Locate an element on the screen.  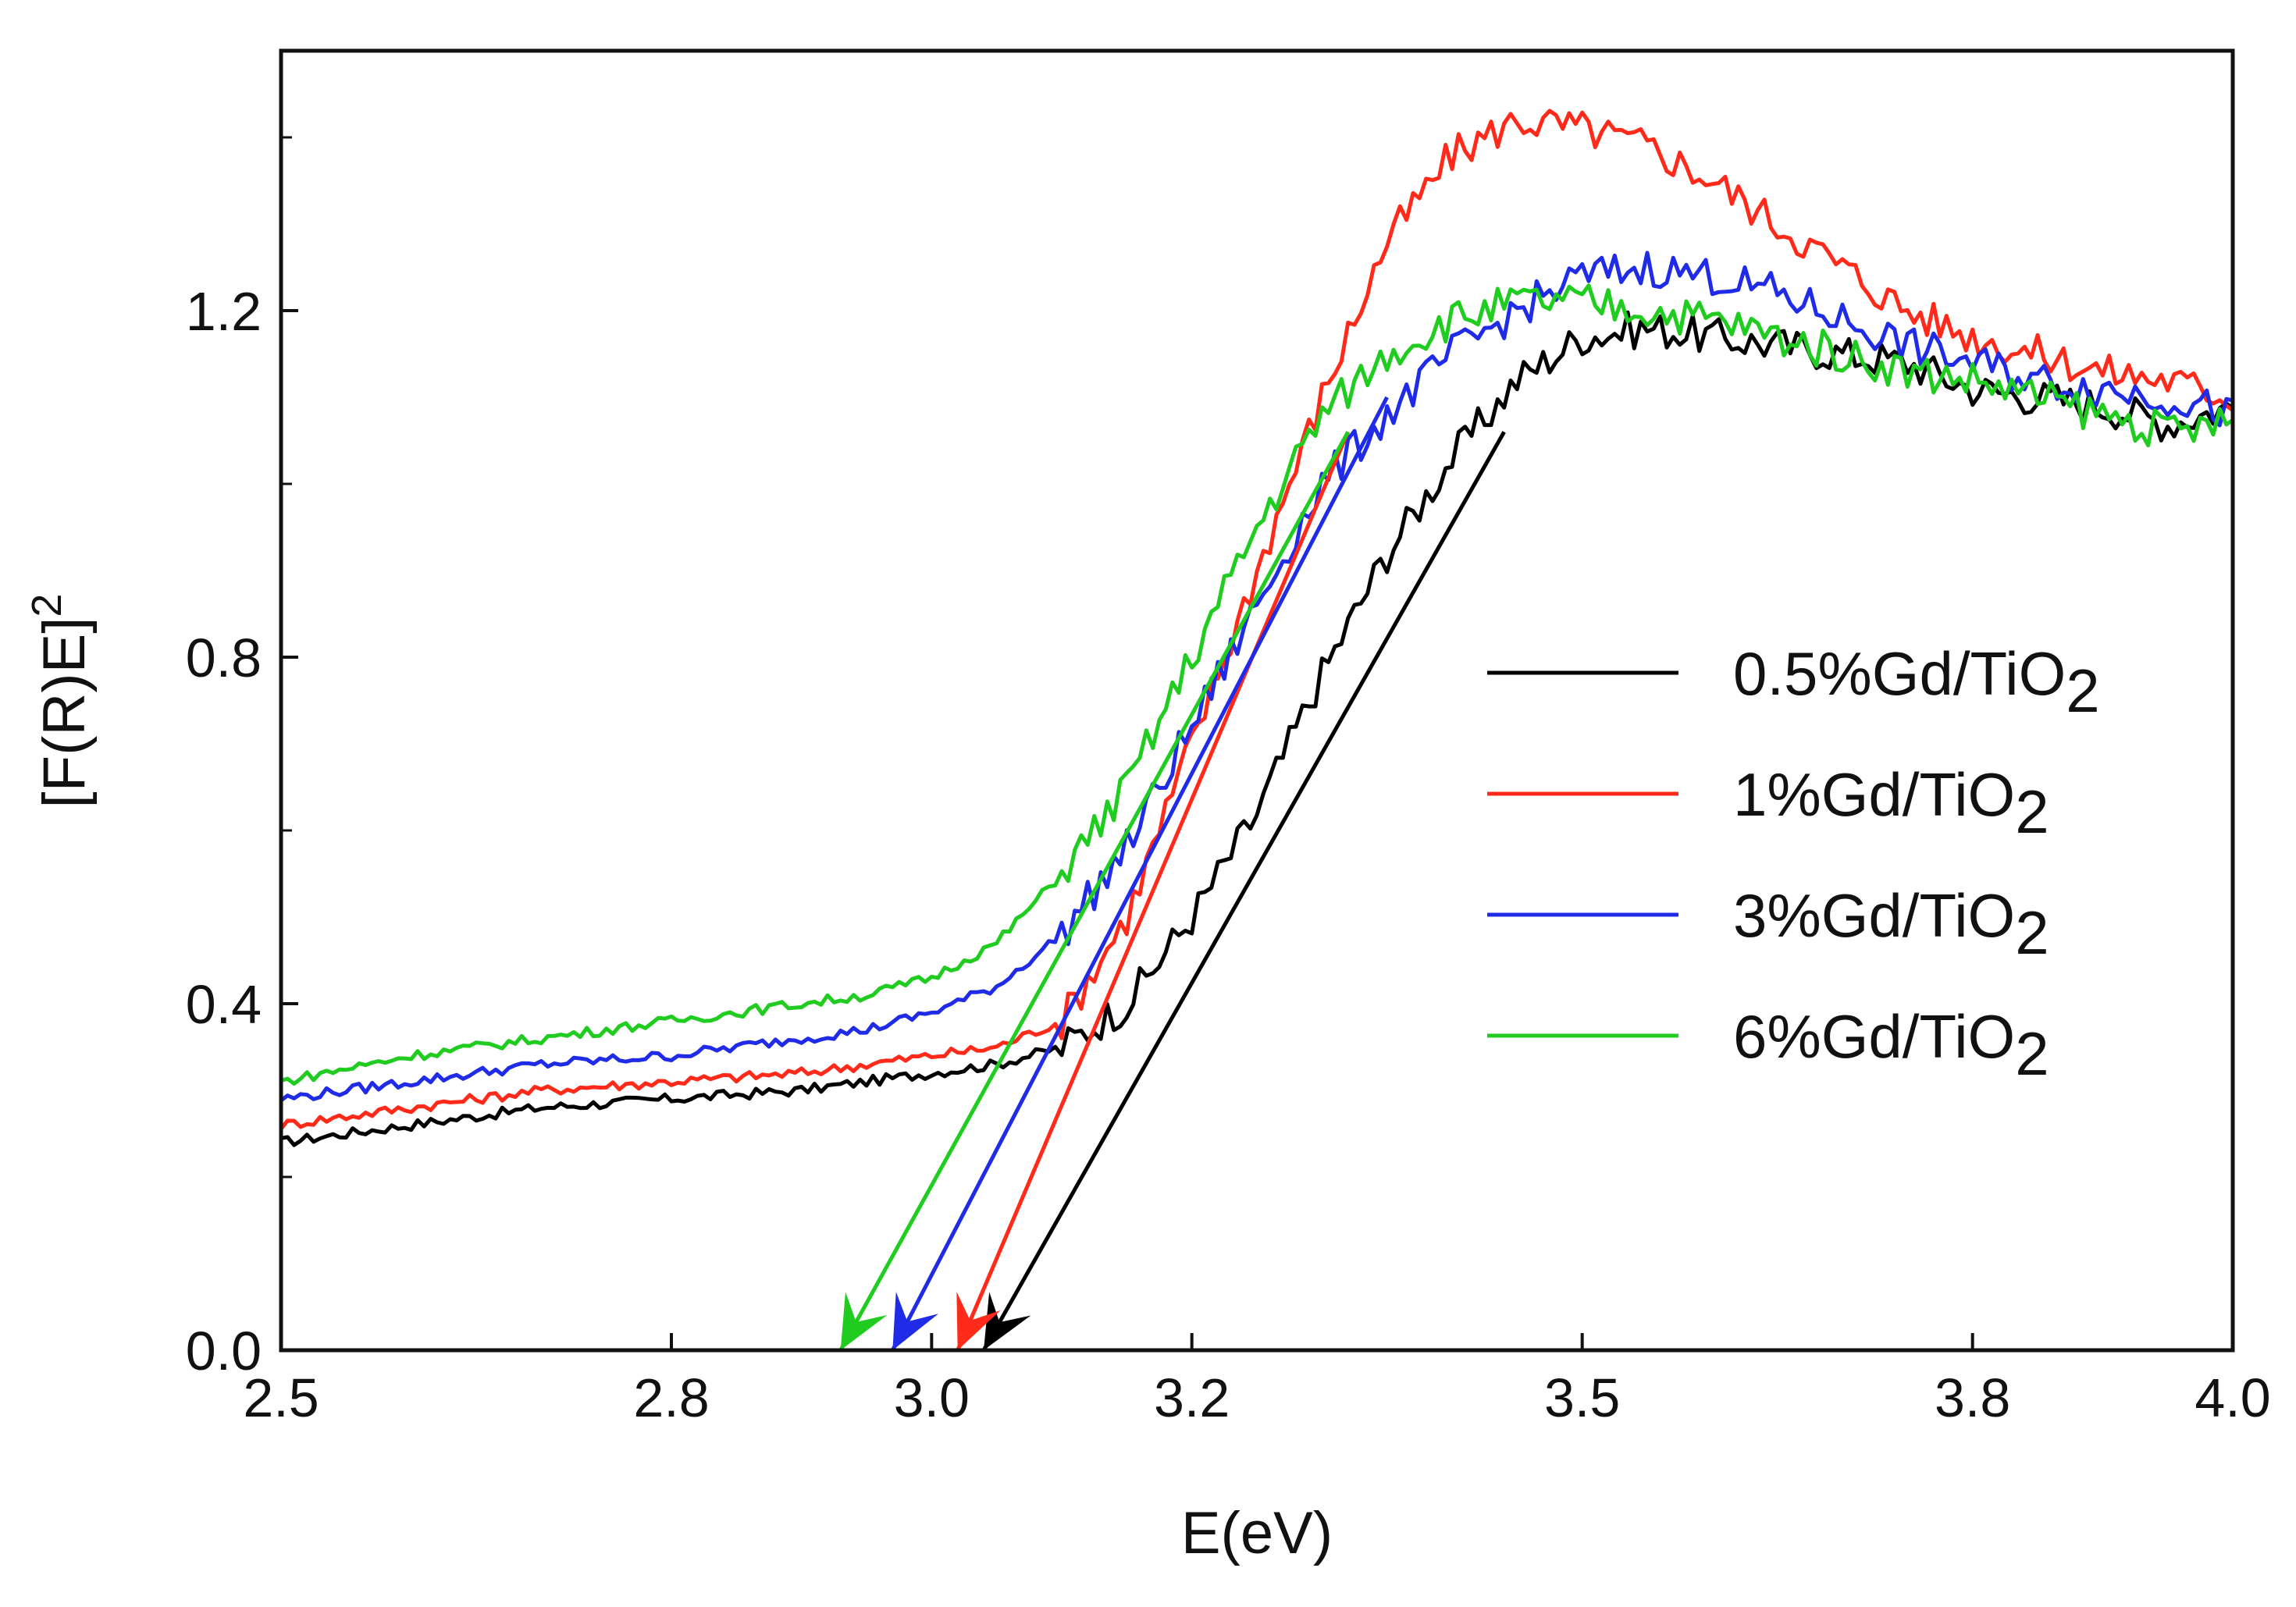
legend-label-main-1: 1%Gd/TiO is located at coordinates (1874, 794).